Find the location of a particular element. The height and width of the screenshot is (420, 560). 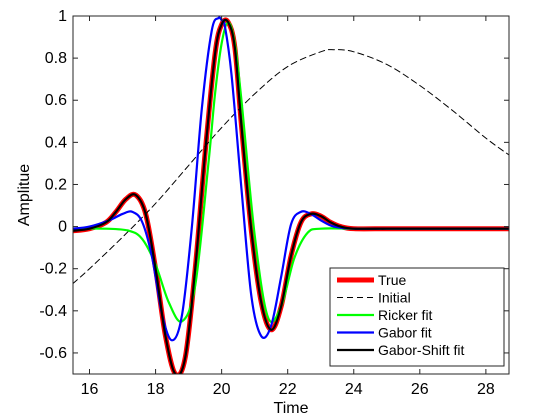

y-axis-label: Amplitue is located at coordinates (24, 195).